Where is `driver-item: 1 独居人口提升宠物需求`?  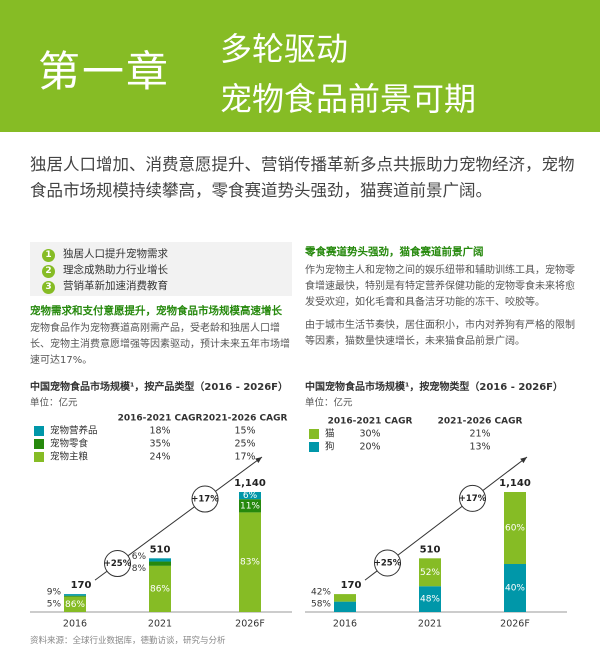 driver-item: 1 独居人口提升宠物需求 is located at coordinates (105, 254).